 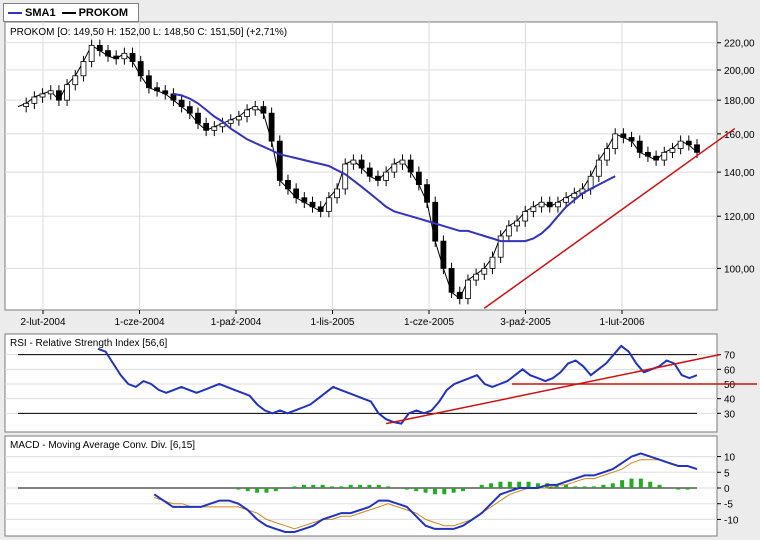 I want to click on macd-panel-title: MACD - Moving Average Conv. Div. [6,15], so click(x=102, y=445).